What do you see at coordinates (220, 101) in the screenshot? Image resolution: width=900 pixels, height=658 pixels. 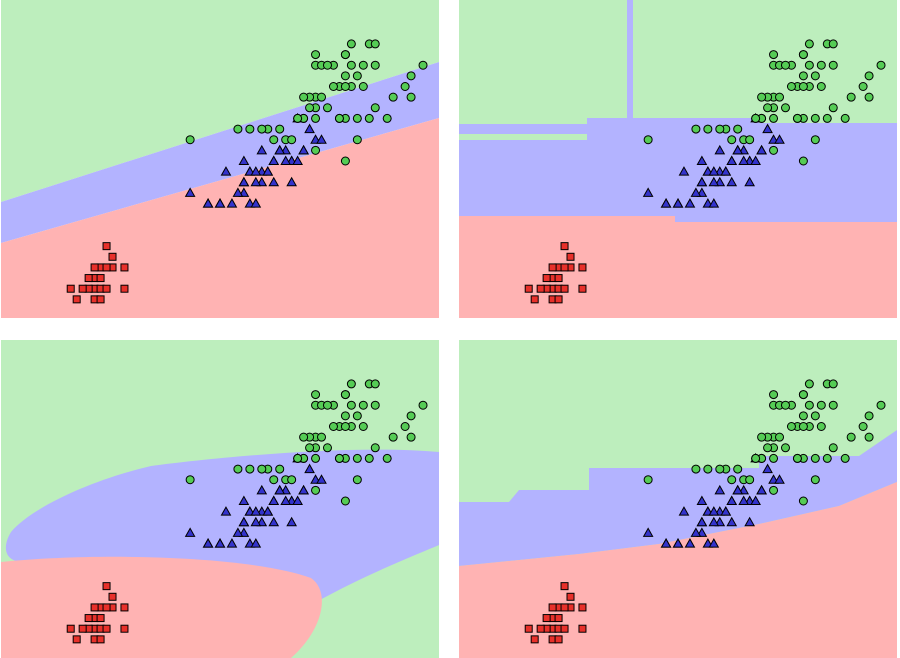 I see `region-class2` at bounding box center [220, 101].